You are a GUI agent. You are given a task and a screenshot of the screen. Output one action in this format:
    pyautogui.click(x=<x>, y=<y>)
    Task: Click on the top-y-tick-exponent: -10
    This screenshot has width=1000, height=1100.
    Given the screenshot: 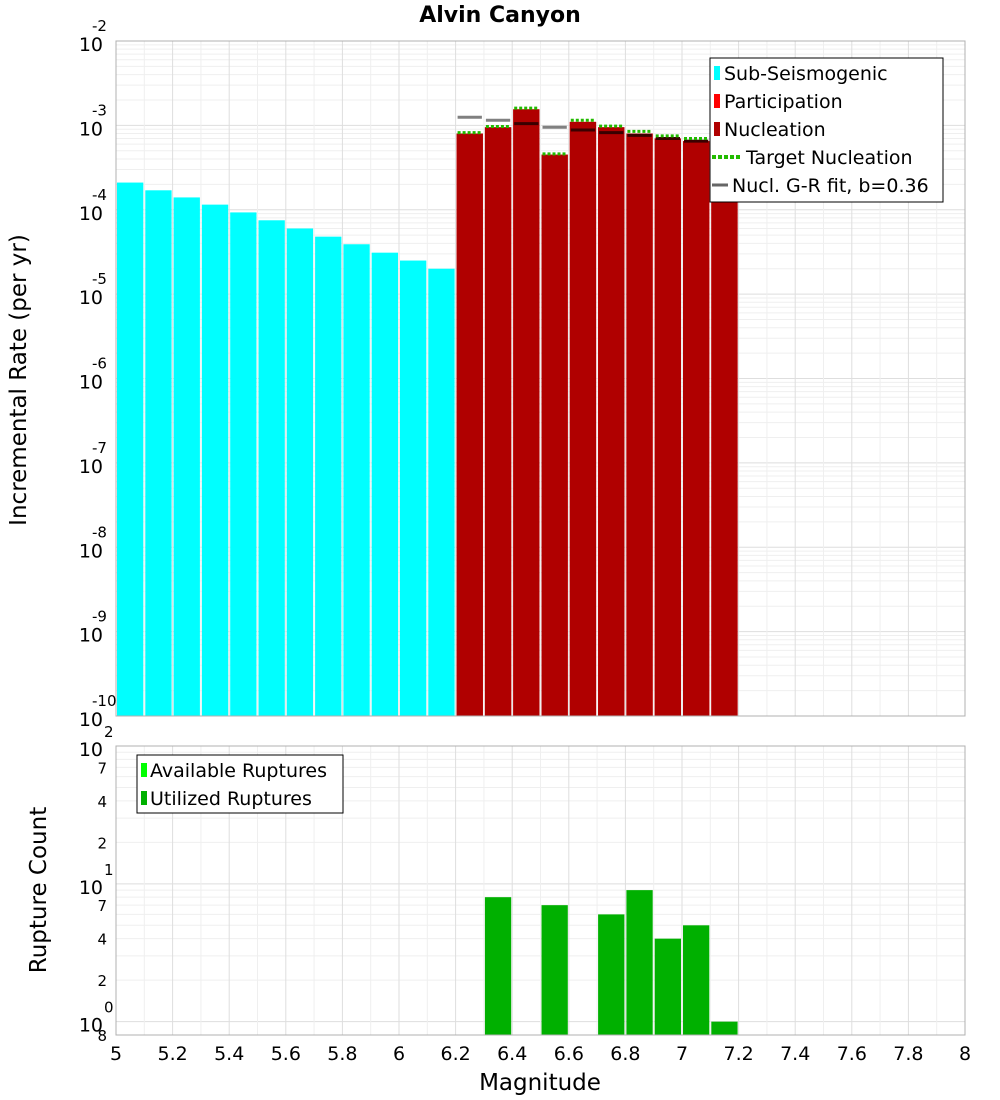 What is the action you would take?
    pyautogui.click(x=104, y=701)
    